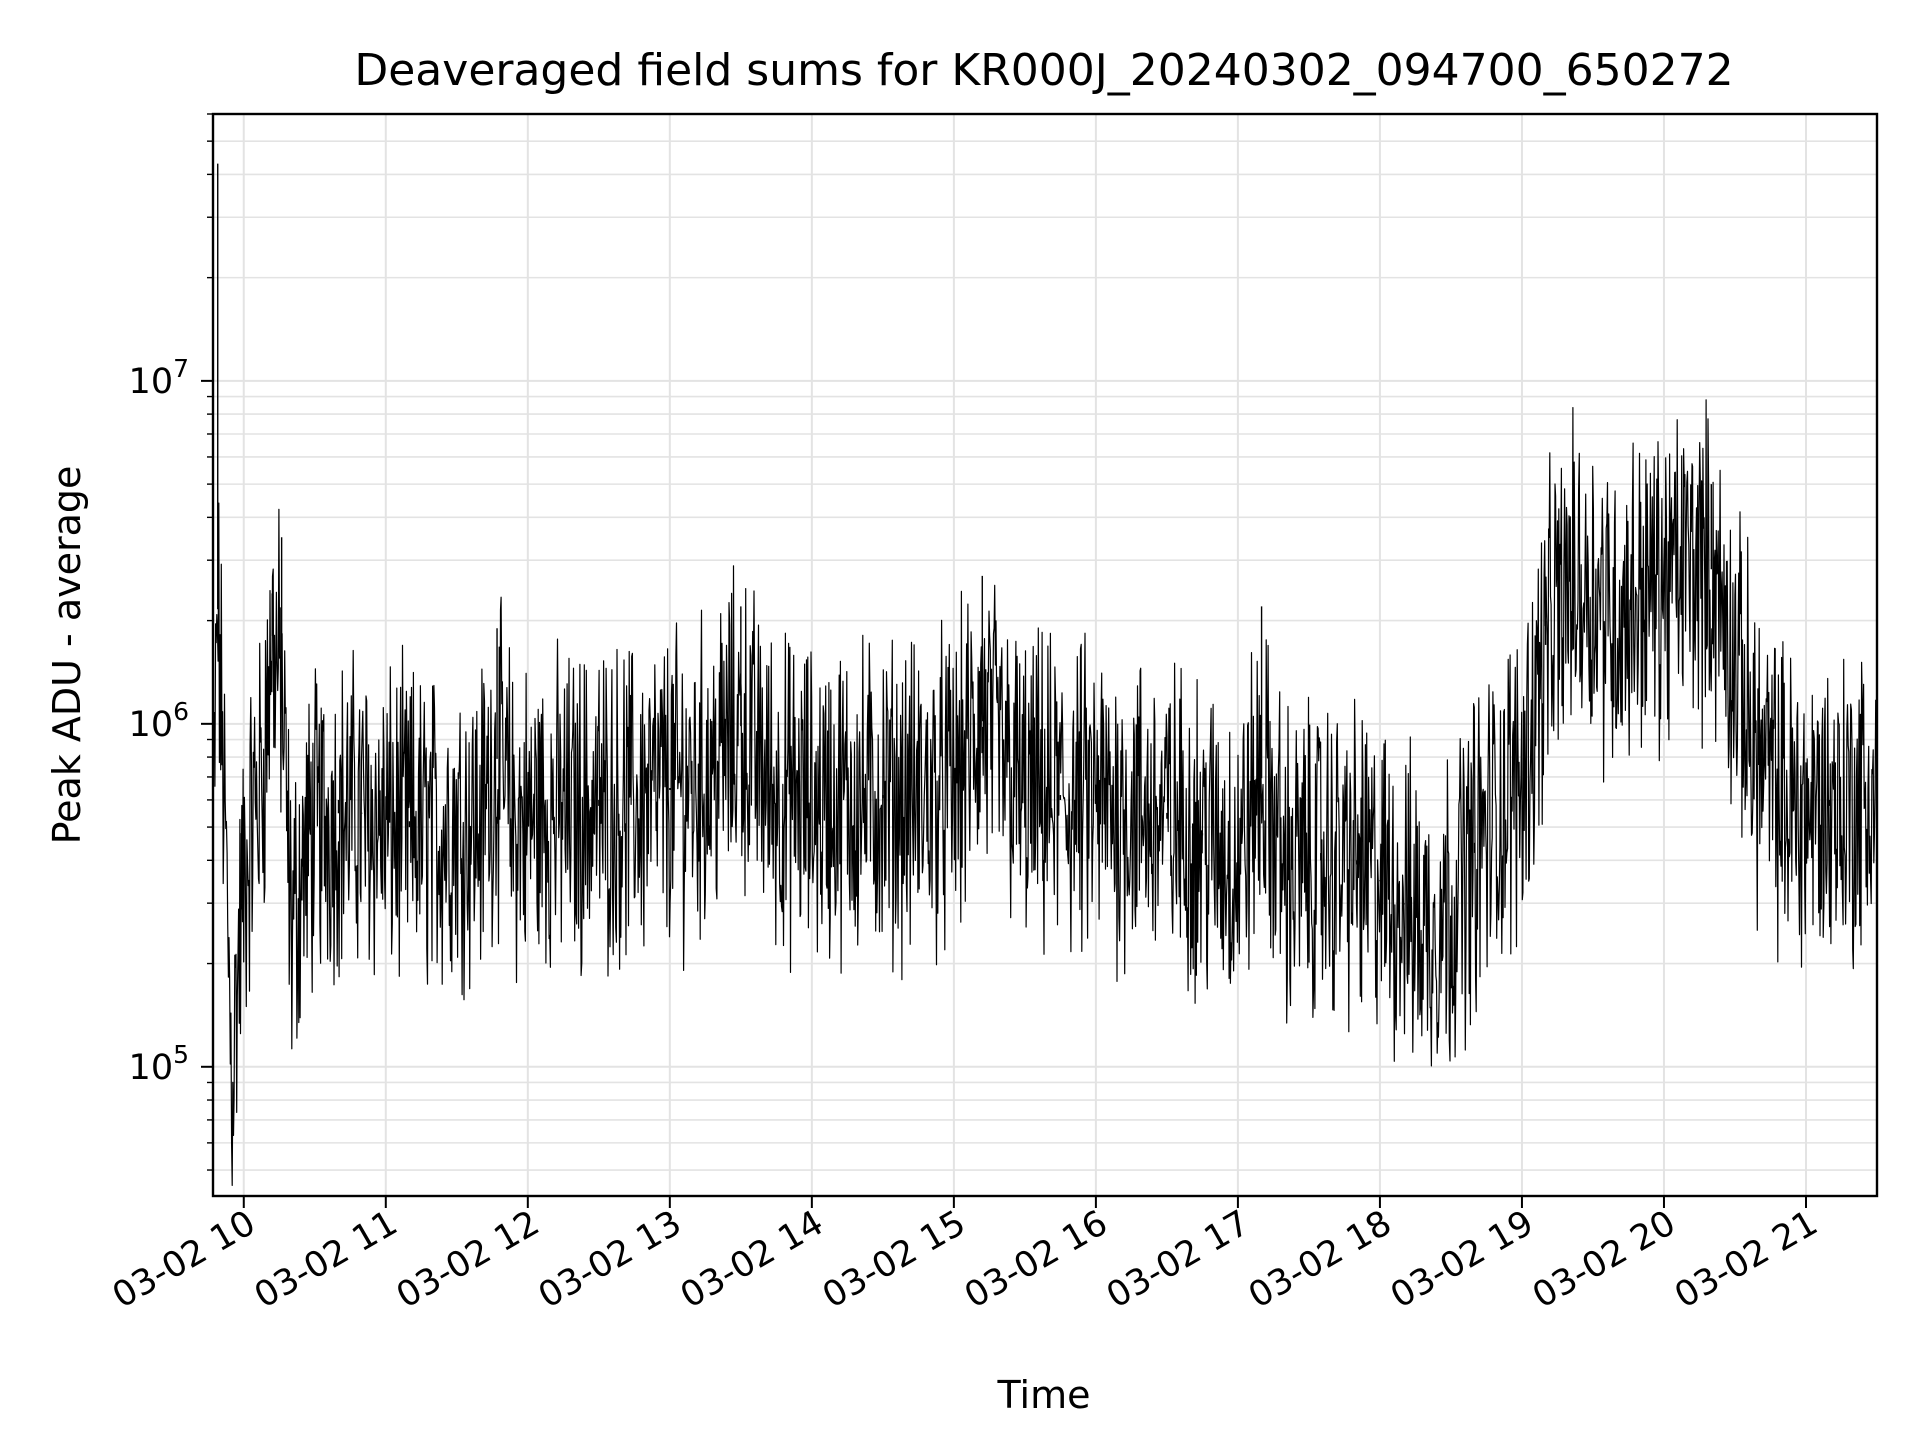 The width and height of the screenshot is (1920, 1440). Describe the element at coordinates (67, 655) in the screenshot. I see `y-axis-label: Peak ADU - average` at that location.